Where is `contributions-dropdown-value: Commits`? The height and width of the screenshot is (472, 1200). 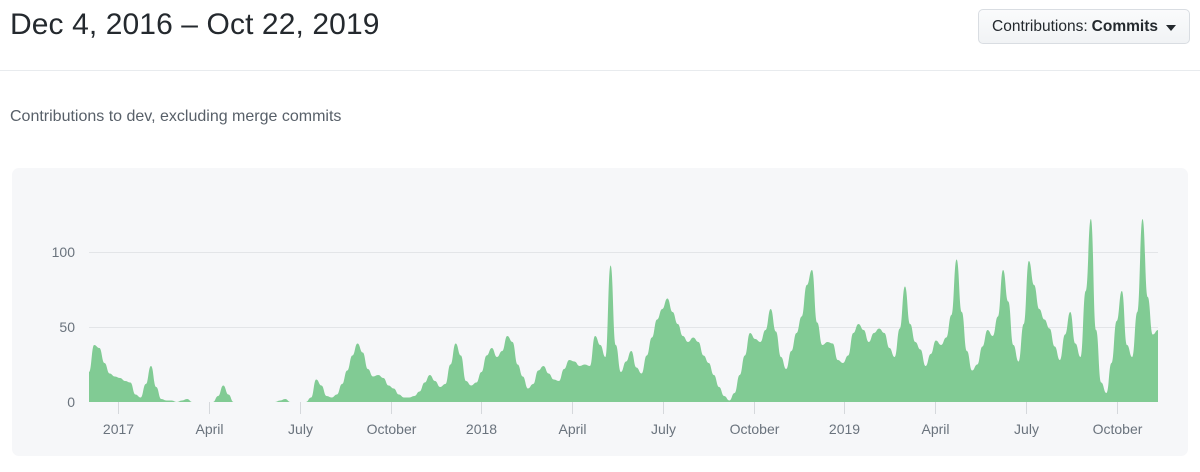
contributions-dropdown-value: Commits is located at coordinates (1124, 26).